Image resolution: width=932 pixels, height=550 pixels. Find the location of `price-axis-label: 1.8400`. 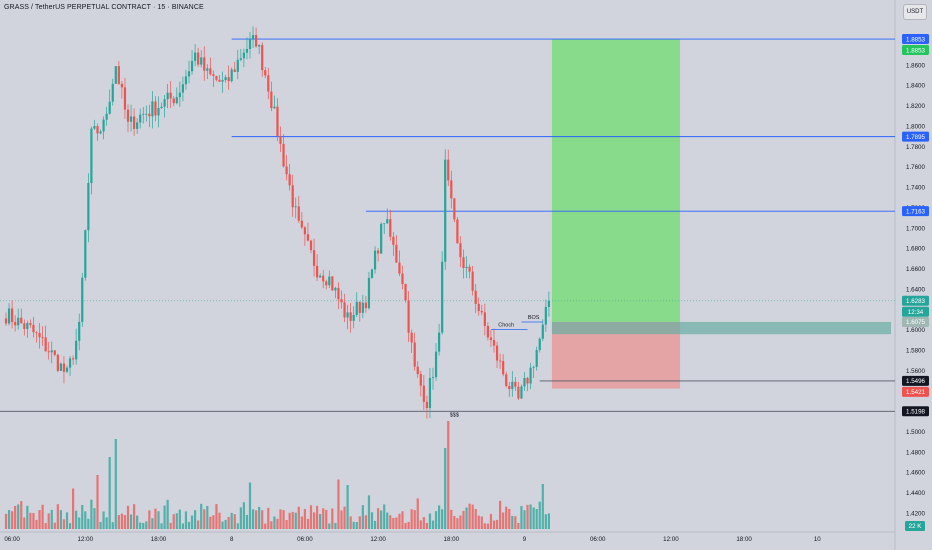

price-axis-label: 1.8400 is located at coordinates (915, 86).